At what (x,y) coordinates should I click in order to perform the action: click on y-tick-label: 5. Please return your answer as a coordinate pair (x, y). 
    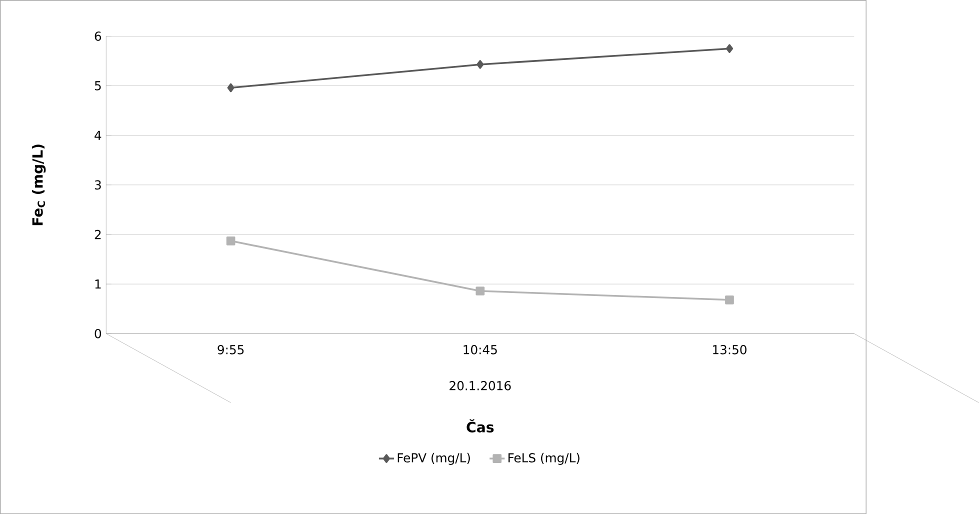
    Looking at the image, I should click on (97, 85).